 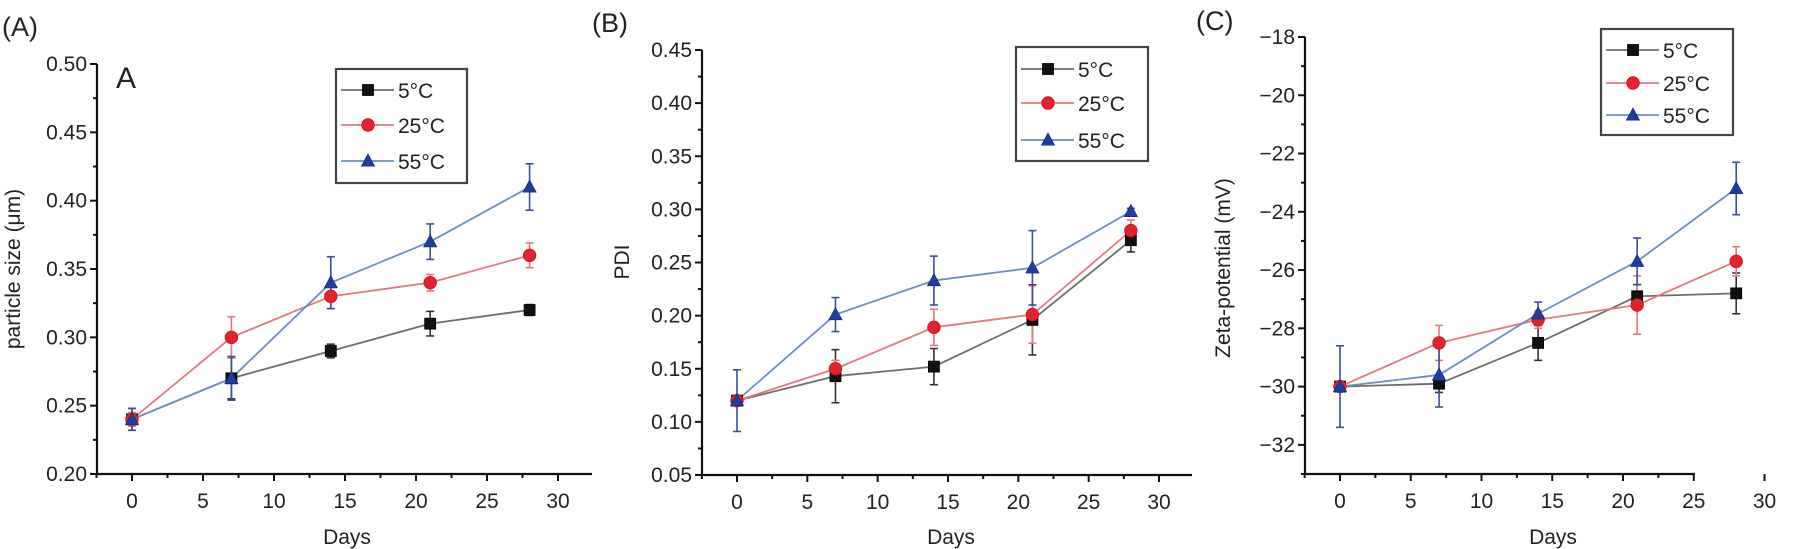 I want to click on panel-a-x-tick-label: 5, so click(x=203, y=501).